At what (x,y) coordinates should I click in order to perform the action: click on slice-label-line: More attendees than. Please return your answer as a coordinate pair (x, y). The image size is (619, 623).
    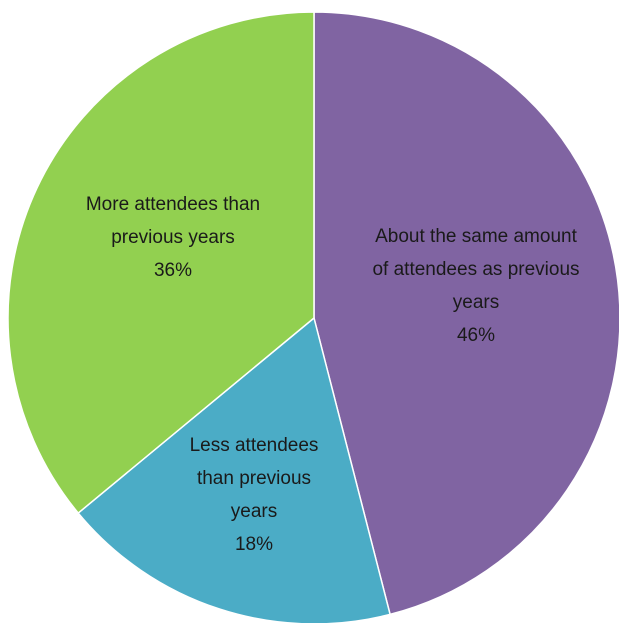
    Looking at the image, I should click on (173, 204).